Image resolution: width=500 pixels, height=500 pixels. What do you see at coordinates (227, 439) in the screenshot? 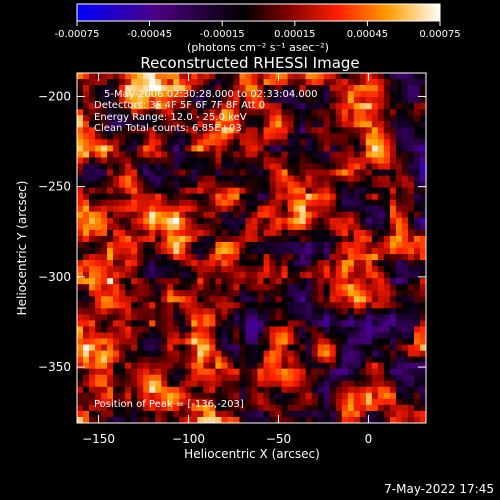
I see `x-axis-tick-labels: −150 −100 −50 0` at bounding box center [227, 439].